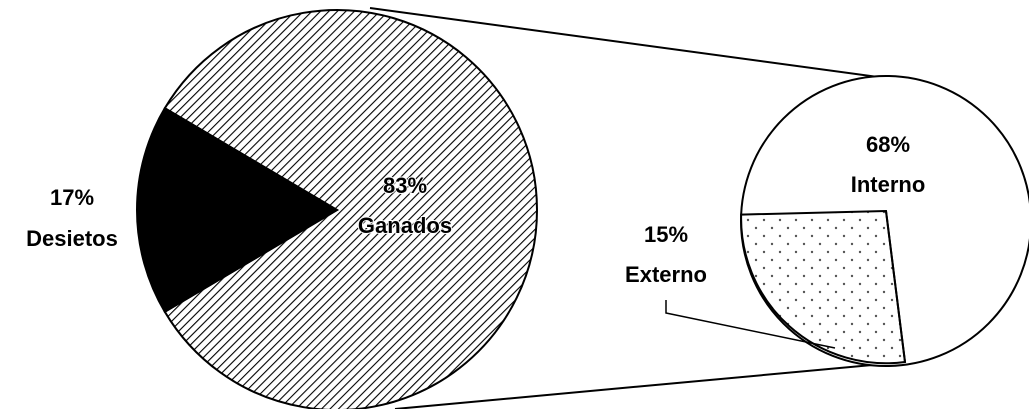 The image size is (1029, 409). I want to click on label-percent-externo: 15%, so click(666, 234).